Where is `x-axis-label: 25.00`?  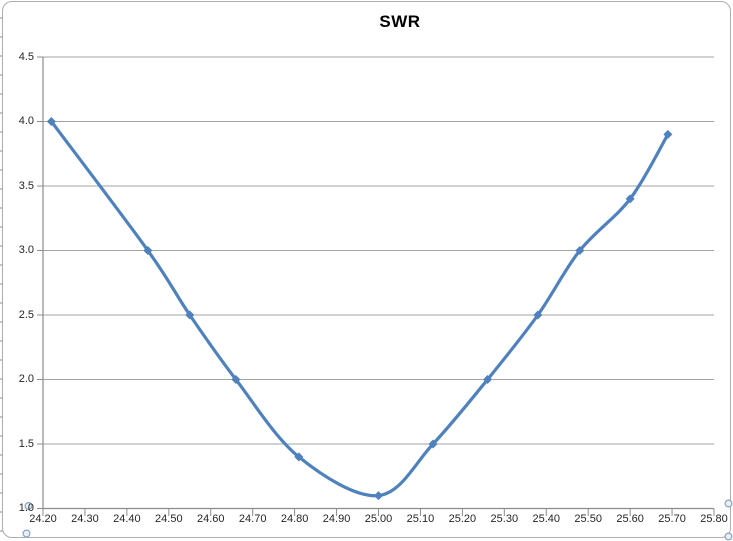
x-axis-label: 25.00 is located at coordinates (378, 519).